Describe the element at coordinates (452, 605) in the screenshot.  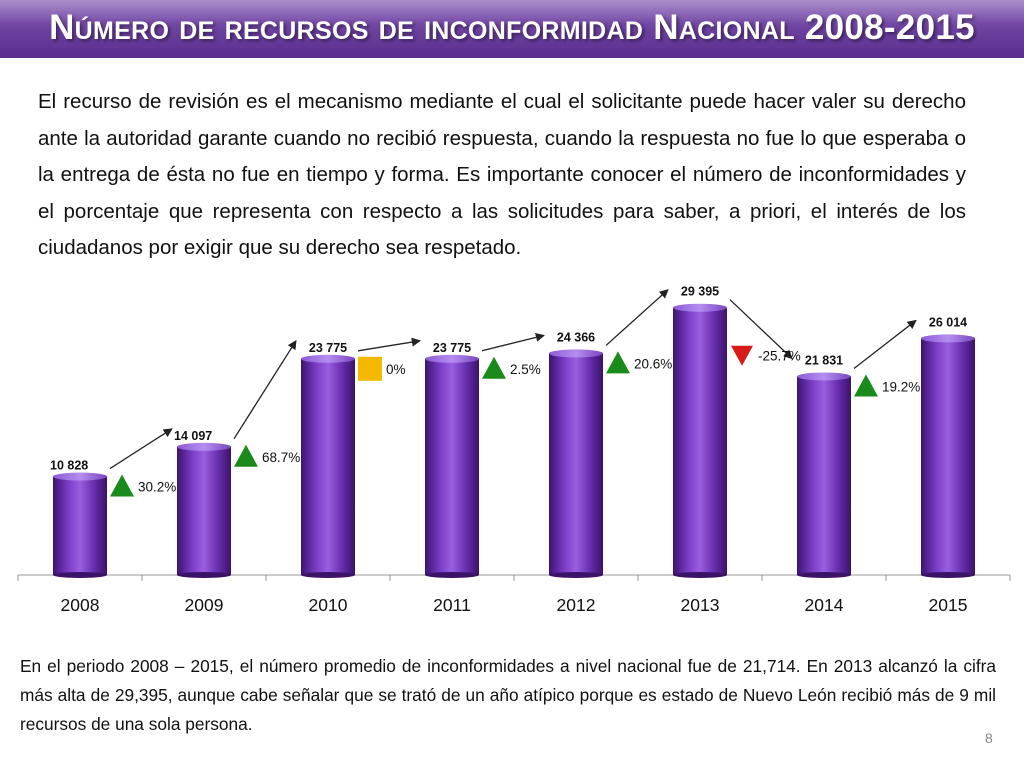
I see `x-tick-label: 2011` at that location.